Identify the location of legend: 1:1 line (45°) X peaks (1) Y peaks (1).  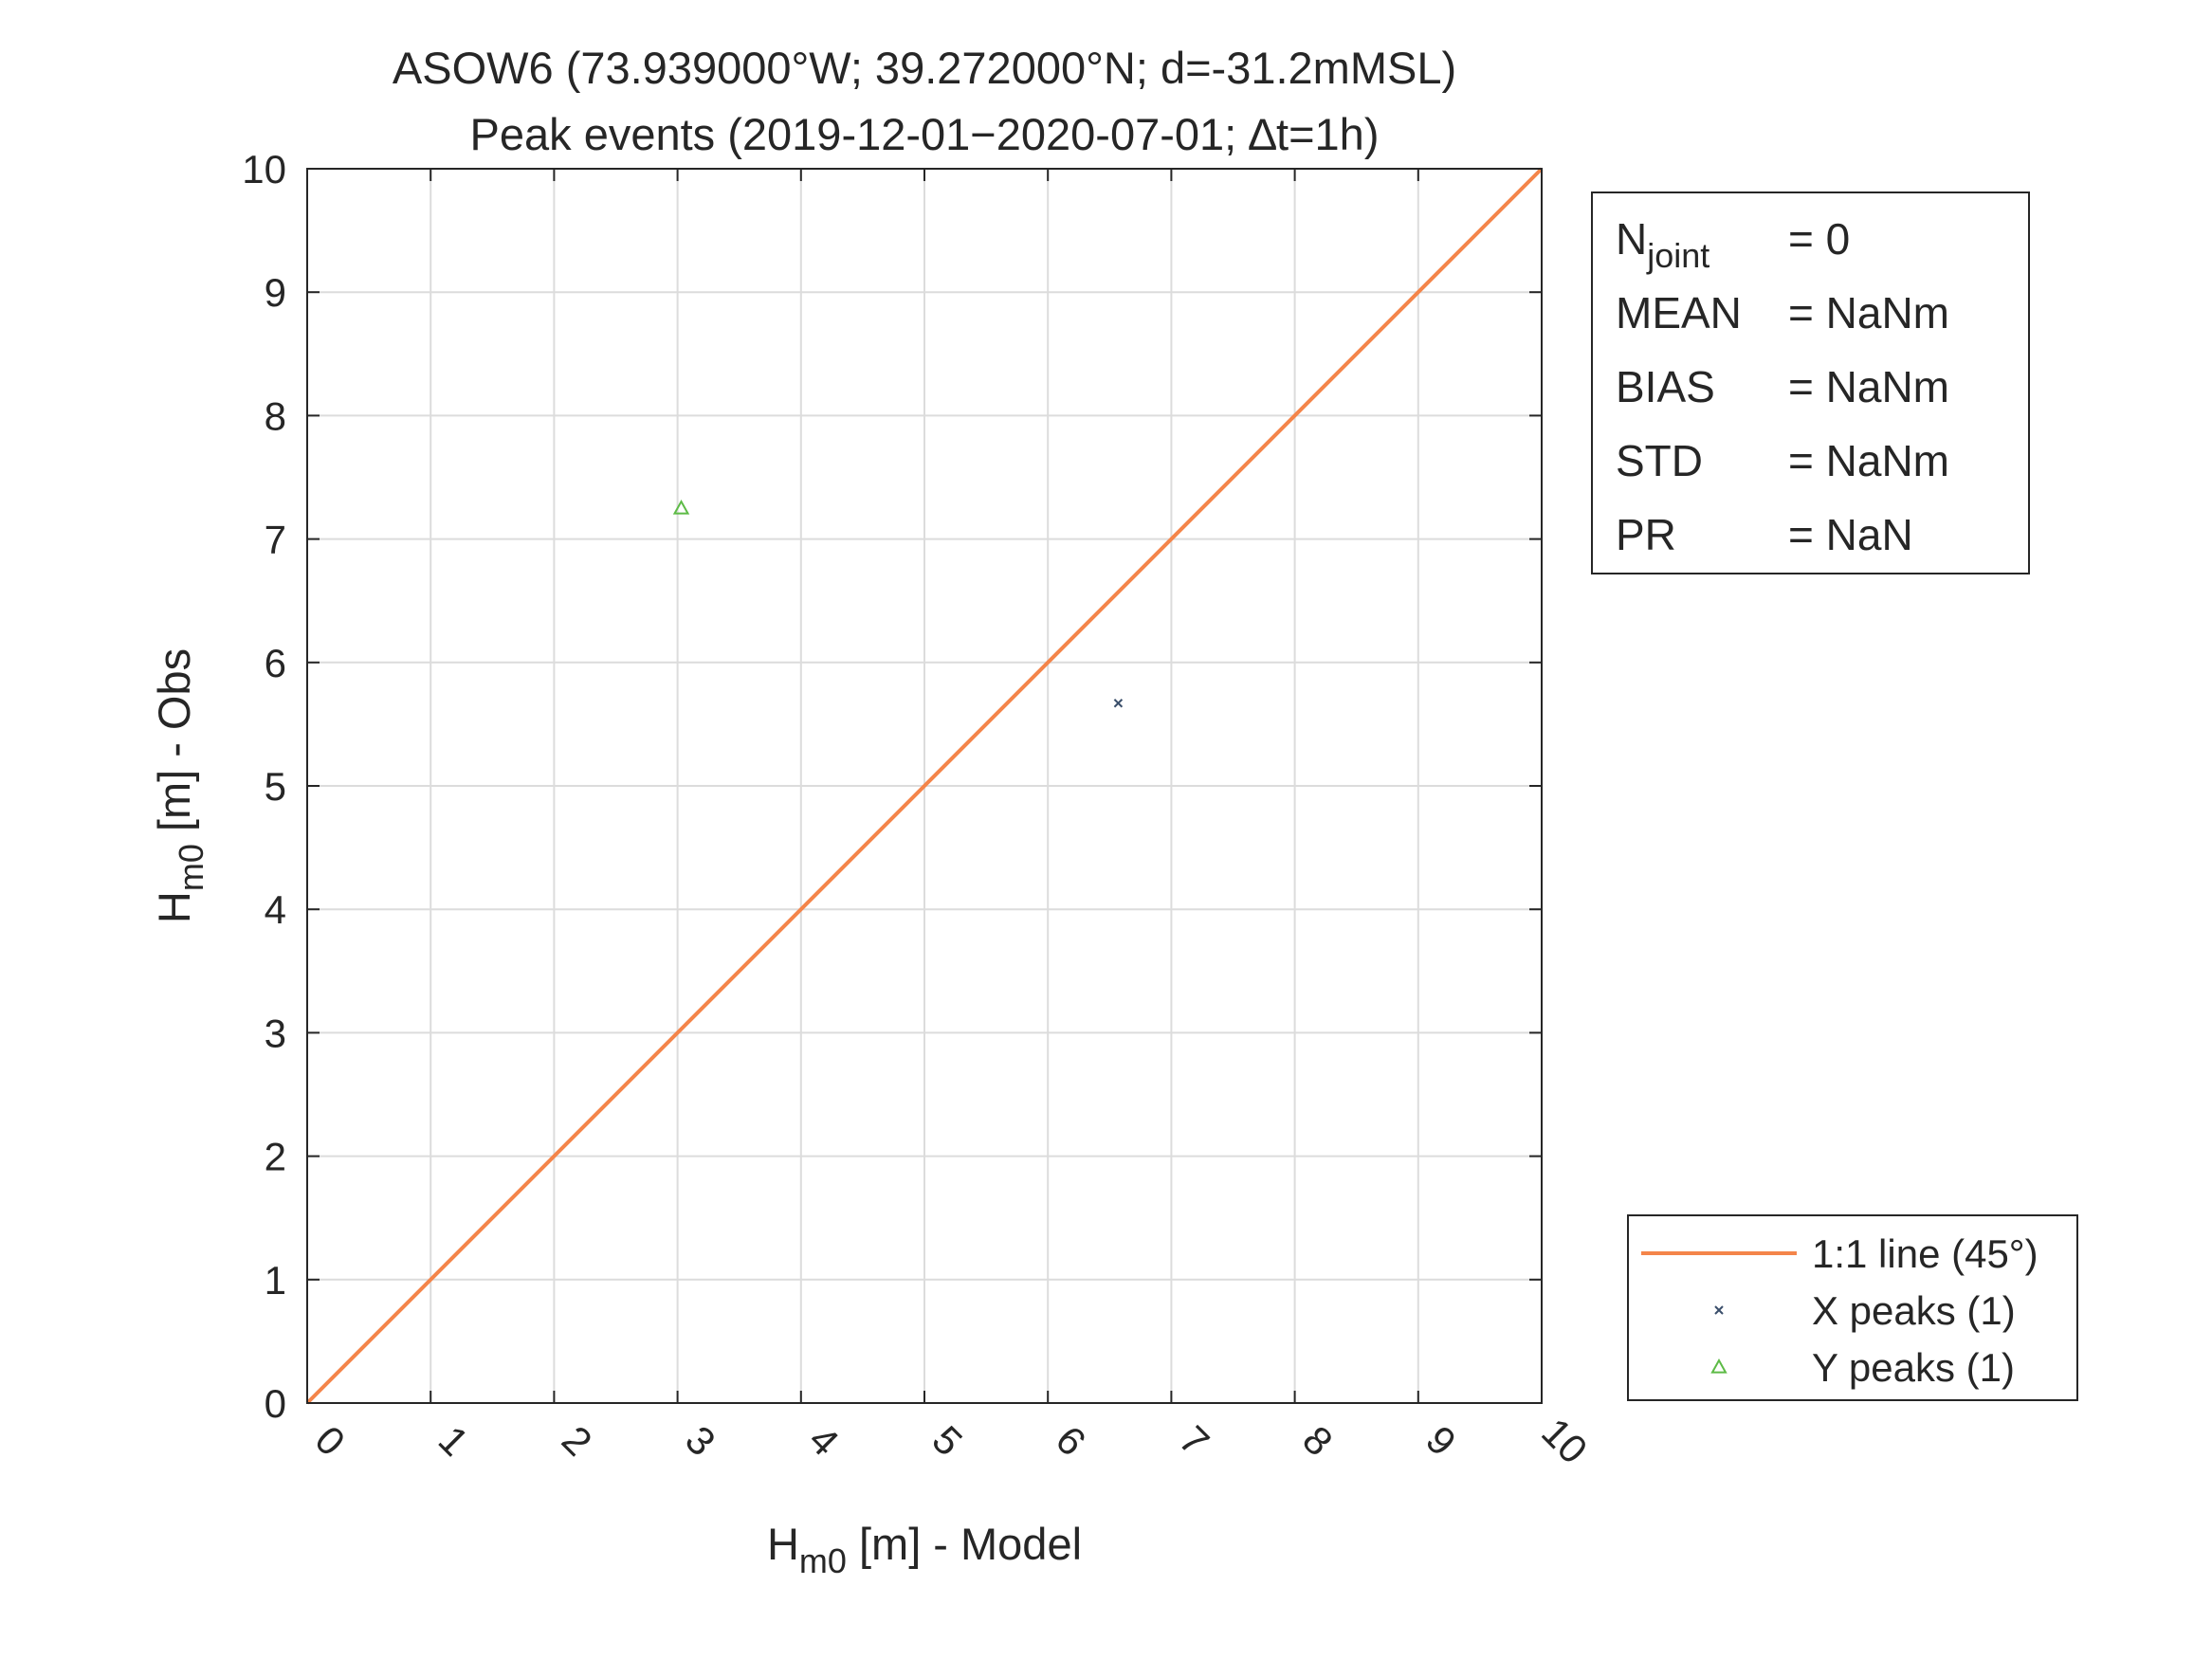
(1839, 1310).